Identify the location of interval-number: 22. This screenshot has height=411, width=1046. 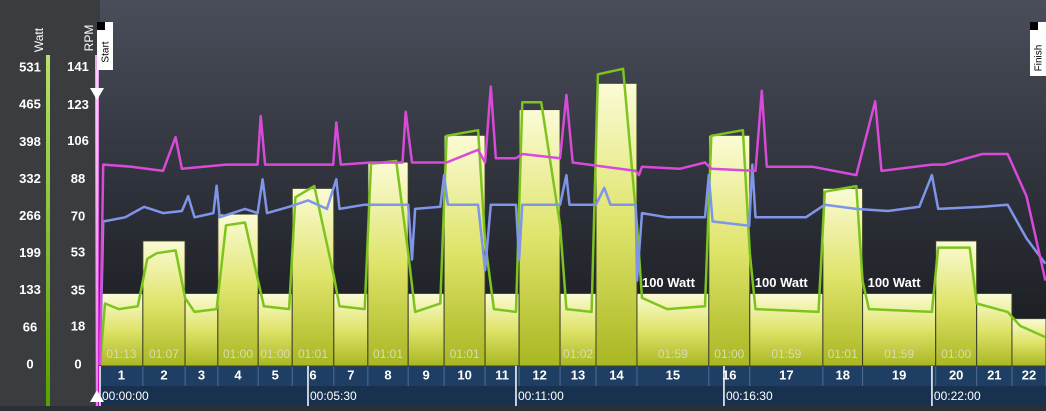
(1029, 374).